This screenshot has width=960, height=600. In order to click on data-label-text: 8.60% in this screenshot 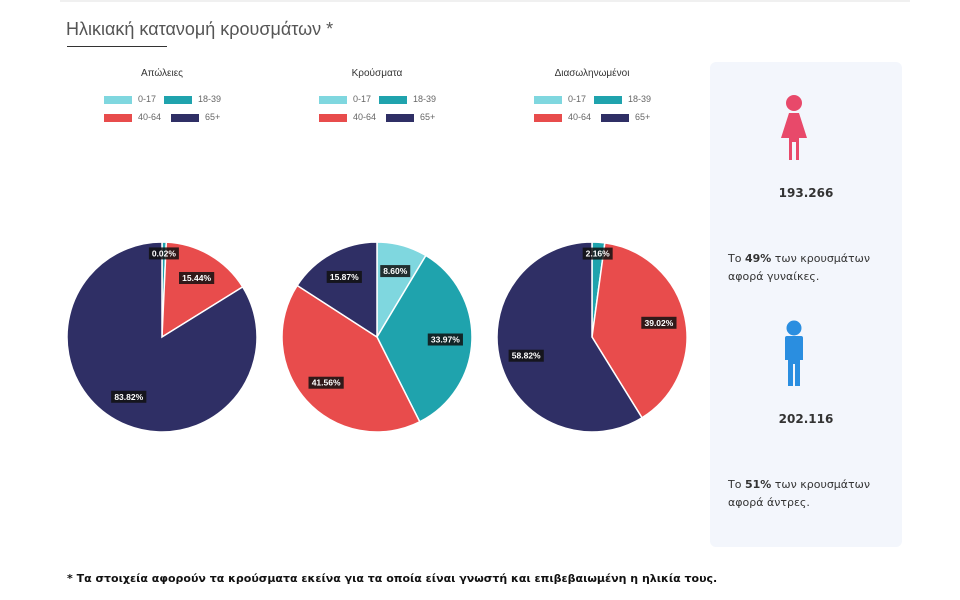, I will do `click(395, 271)`.